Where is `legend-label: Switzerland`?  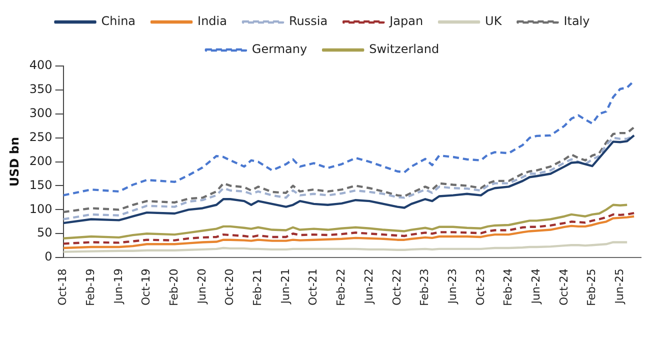 legend-label: Switzerland is located at coordinates (404, 49).